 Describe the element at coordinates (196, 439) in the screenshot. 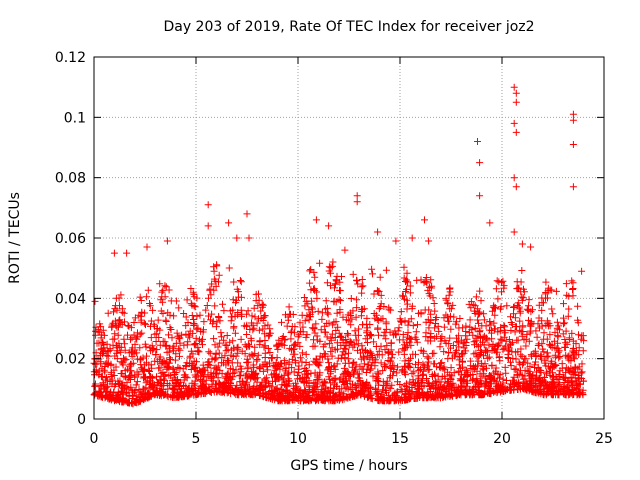

I see `x-tick-label: 5` at that location.